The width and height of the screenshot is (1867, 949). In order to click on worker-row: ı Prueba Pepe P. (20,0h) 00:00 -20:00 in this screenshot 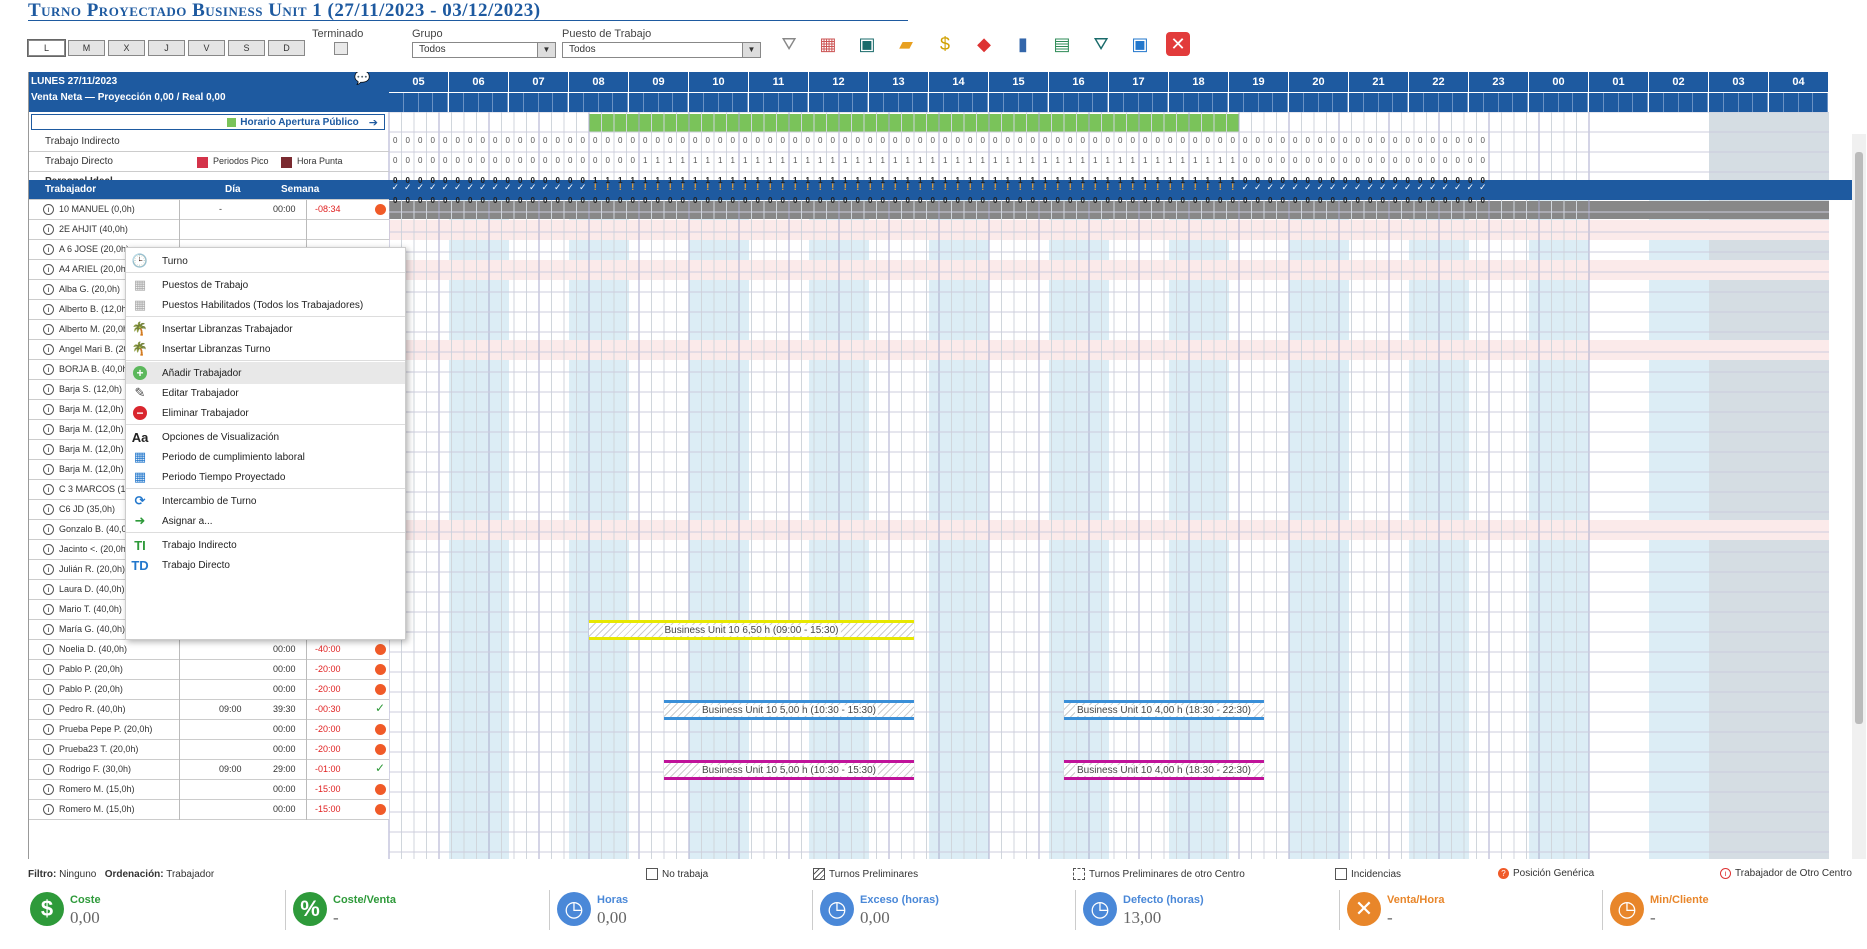, I will do `click(209, 730)`.